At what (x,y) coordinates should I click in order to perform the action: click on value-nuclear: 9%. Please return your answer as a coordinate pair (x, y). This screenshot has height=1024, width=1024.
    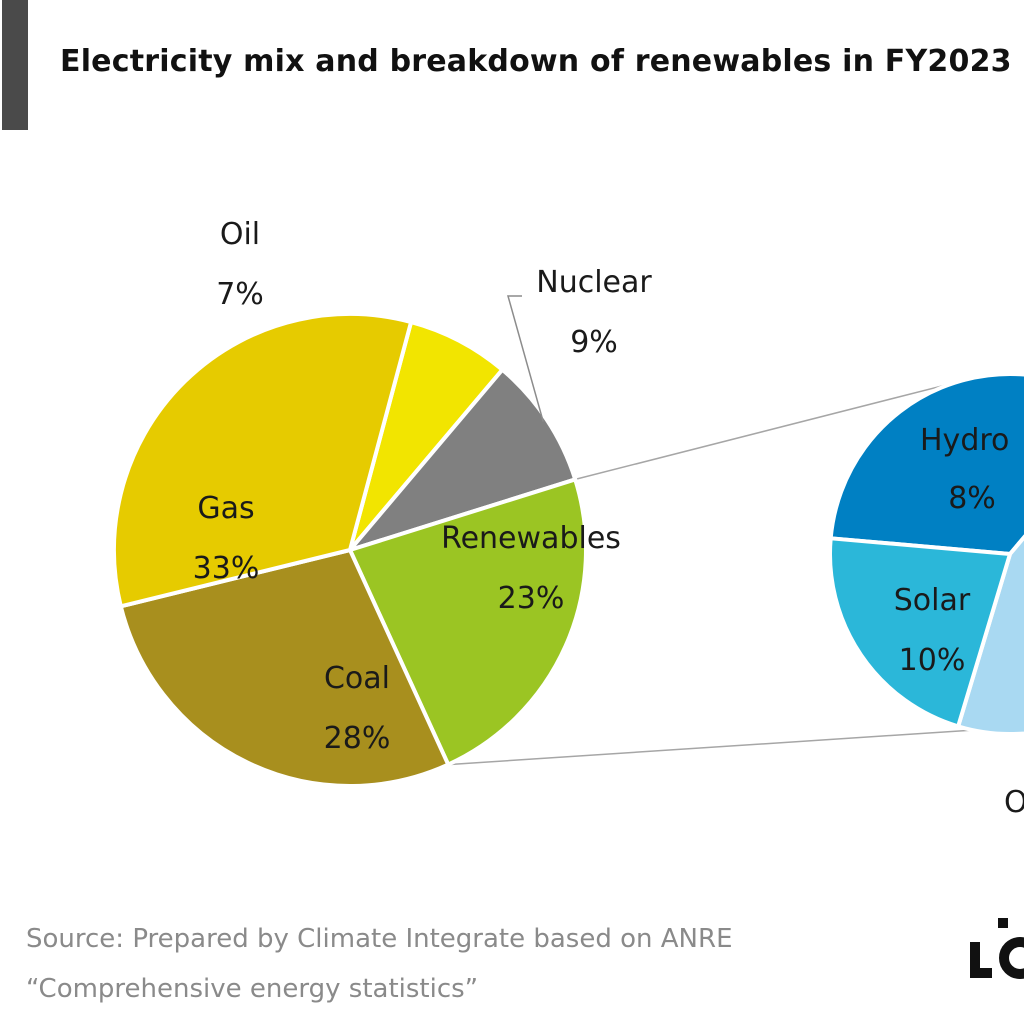
    Looking at the image, I should click on (594, 342).